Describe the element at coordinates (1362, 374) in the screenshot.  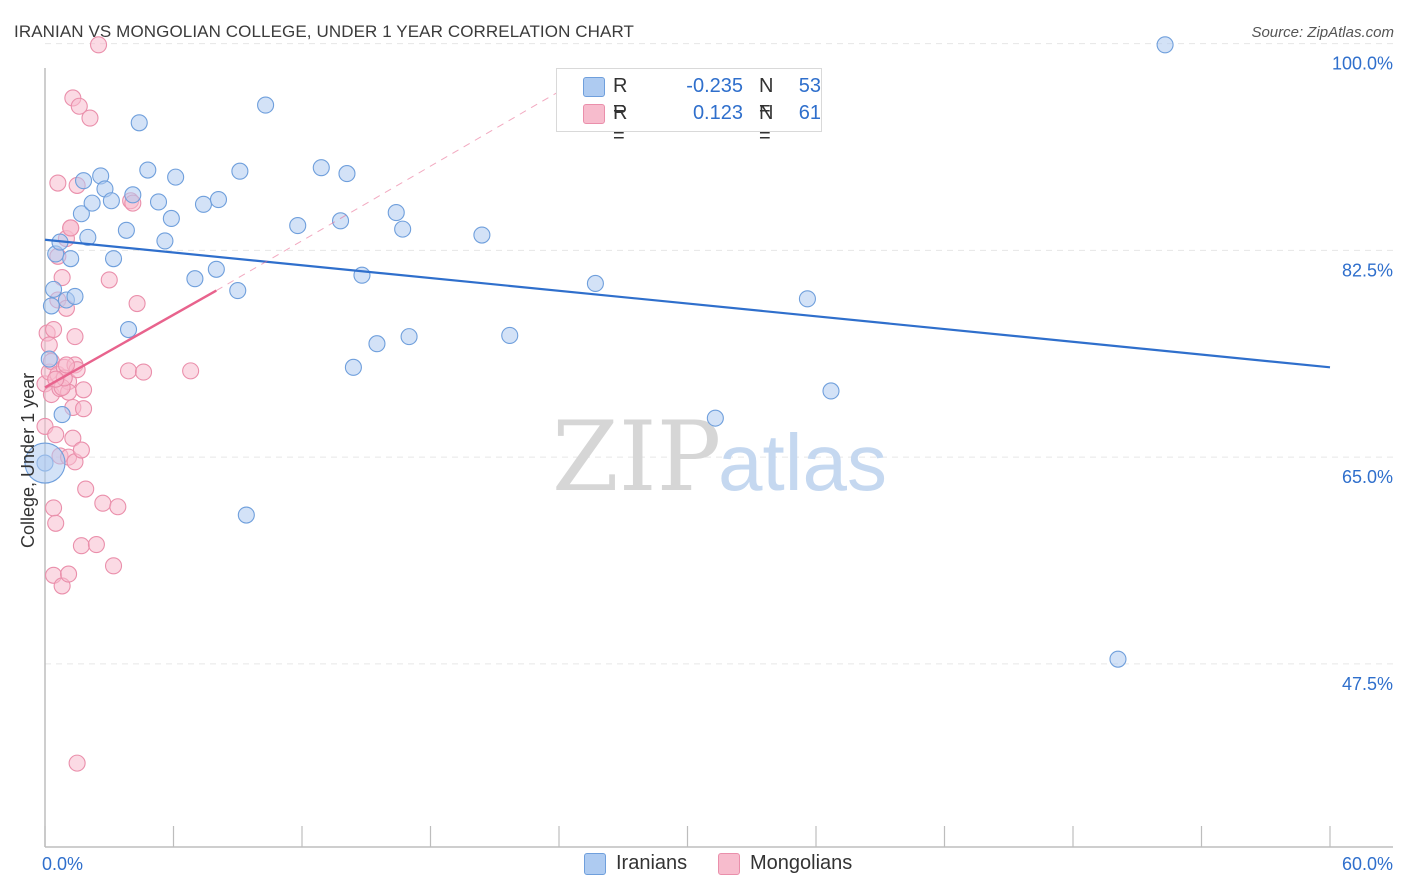
I see `y-tick-labels: 100.0% 82.5% 65.0% 47.5%` at that location.